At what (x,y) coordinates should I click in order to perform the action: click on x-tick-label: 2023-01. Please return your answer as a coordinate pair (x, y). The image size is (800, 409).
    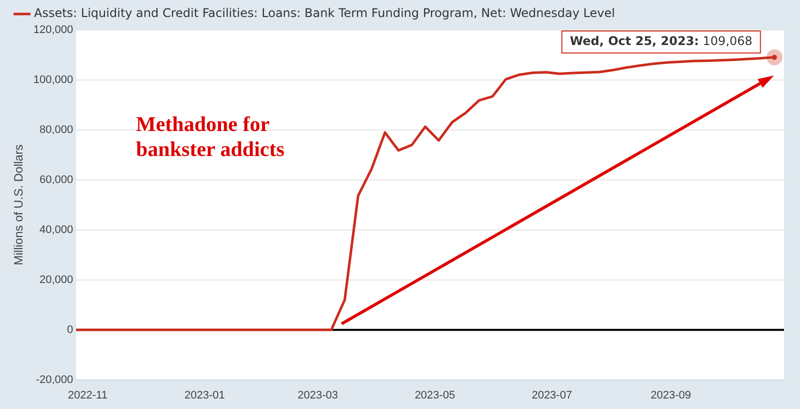
    Looking at the image, I should click on (204, 395).